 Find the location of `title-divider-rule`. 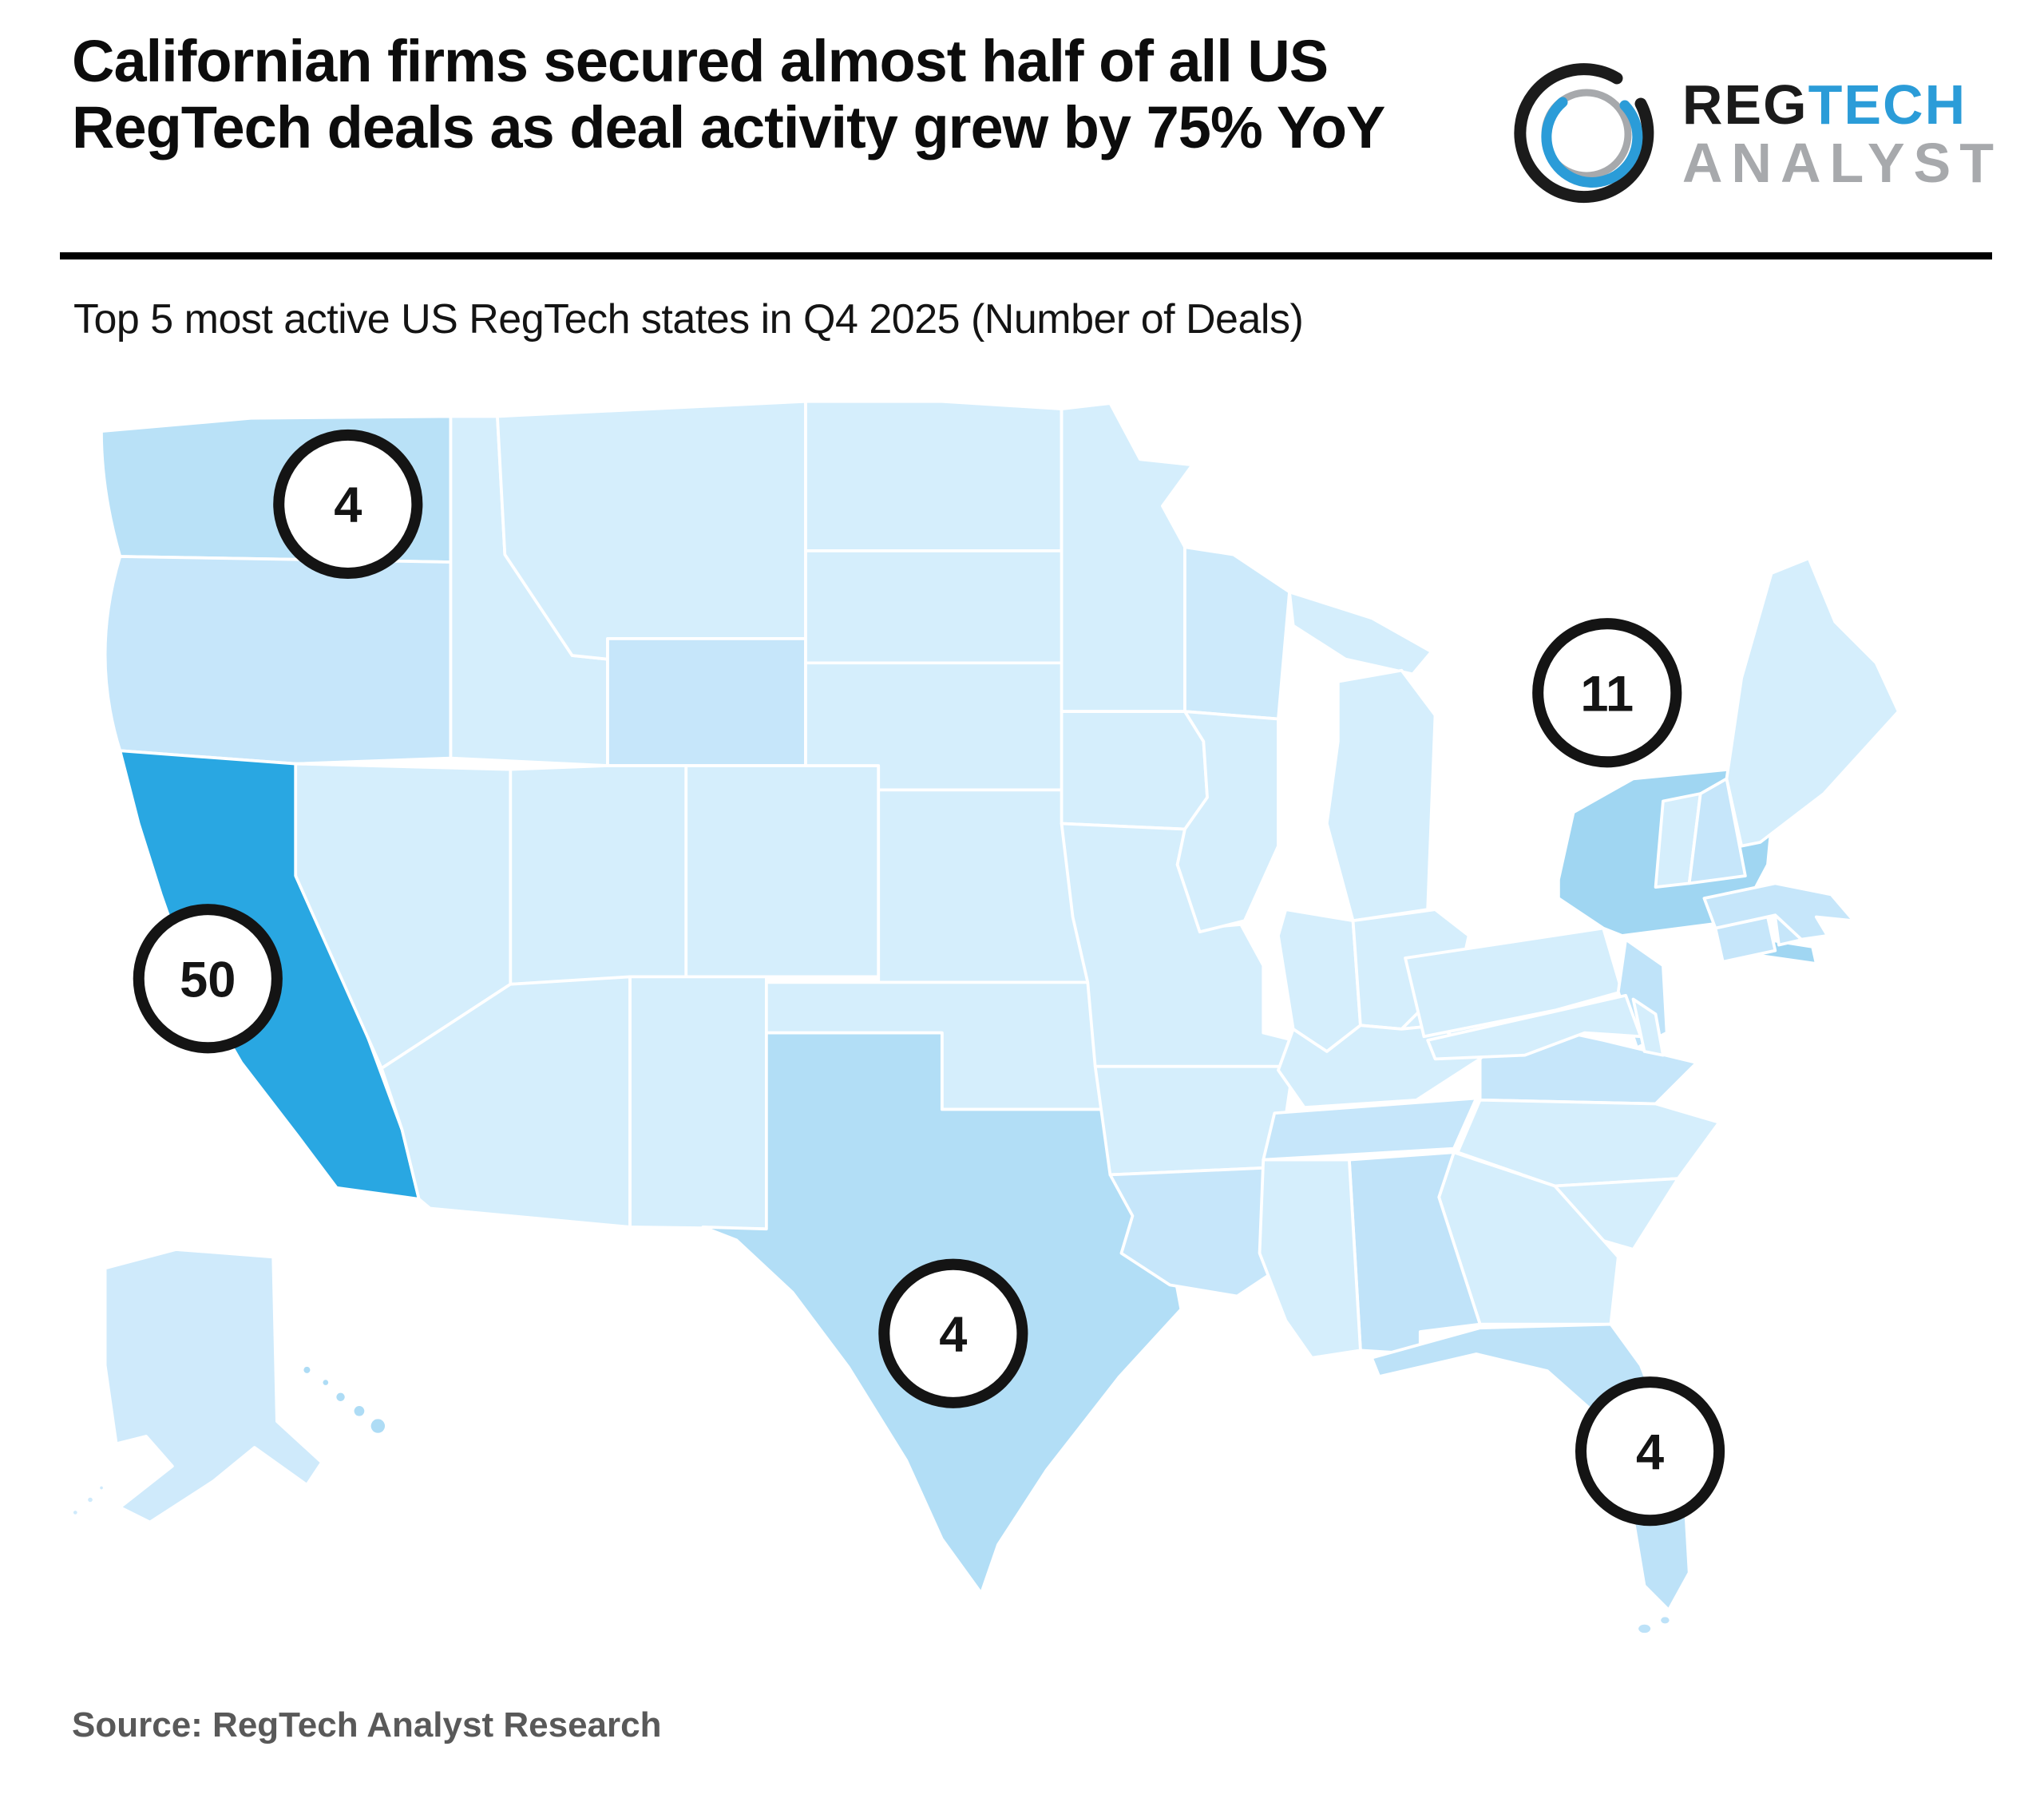

title-divider-rule is located at coordinates (1026, 255).